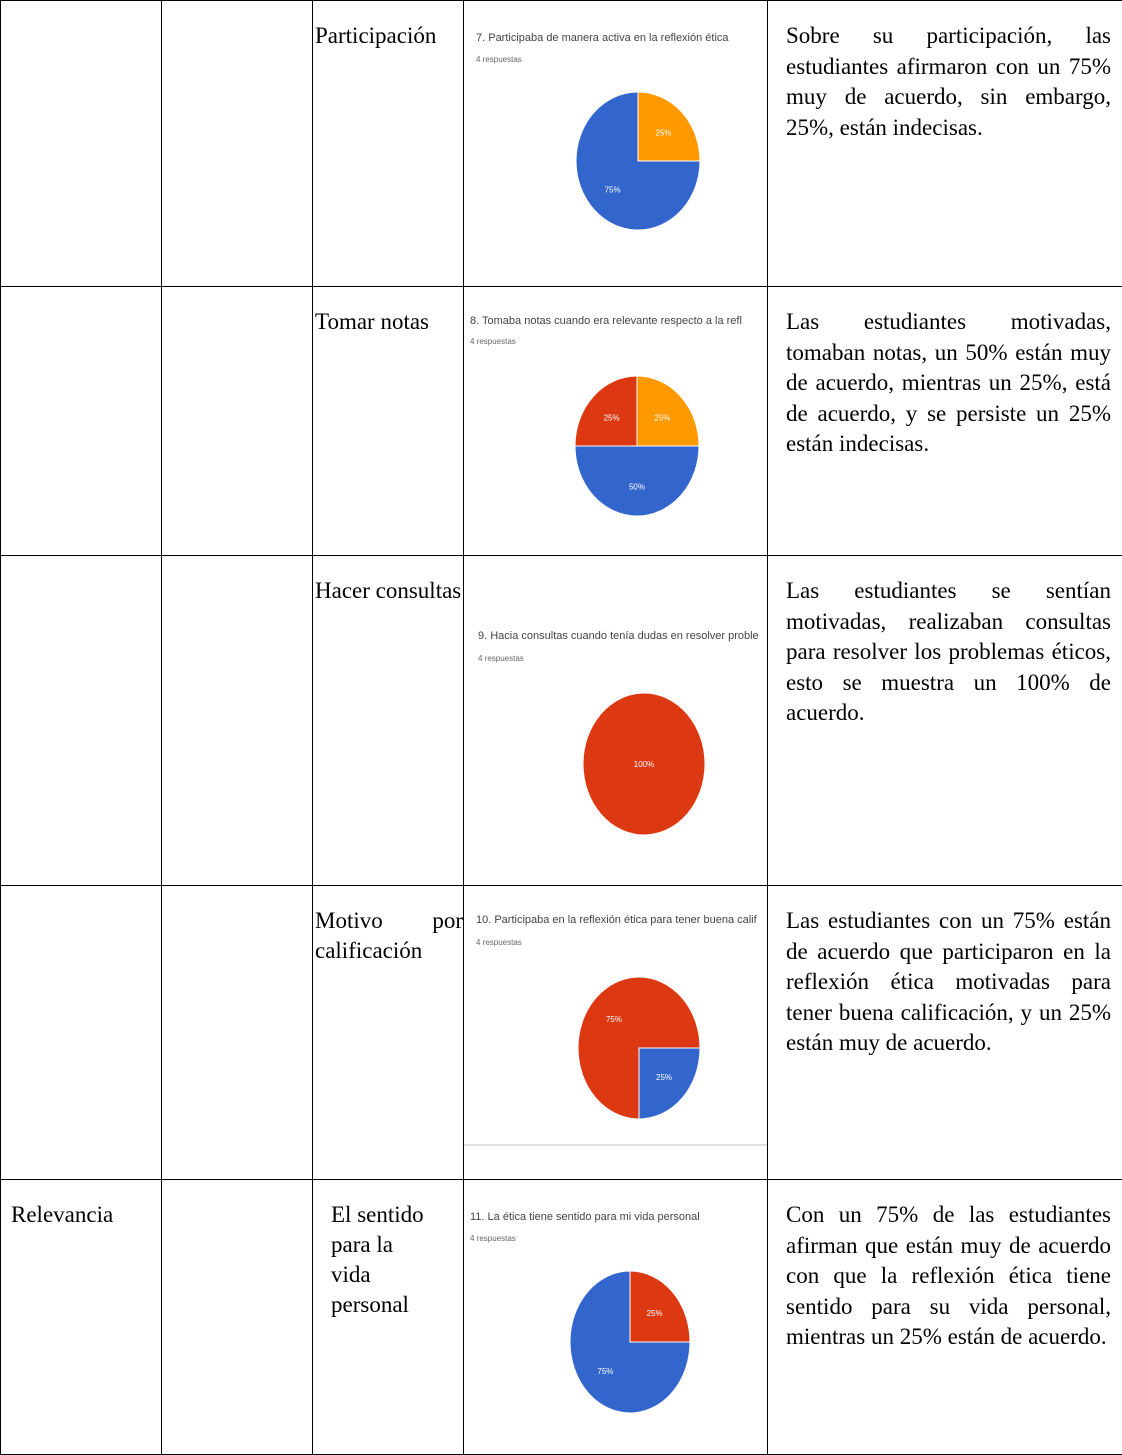 The image size is (1122, 1455). I want to click on indicator-cell: Motivo por calificación, so click(388, 1033).